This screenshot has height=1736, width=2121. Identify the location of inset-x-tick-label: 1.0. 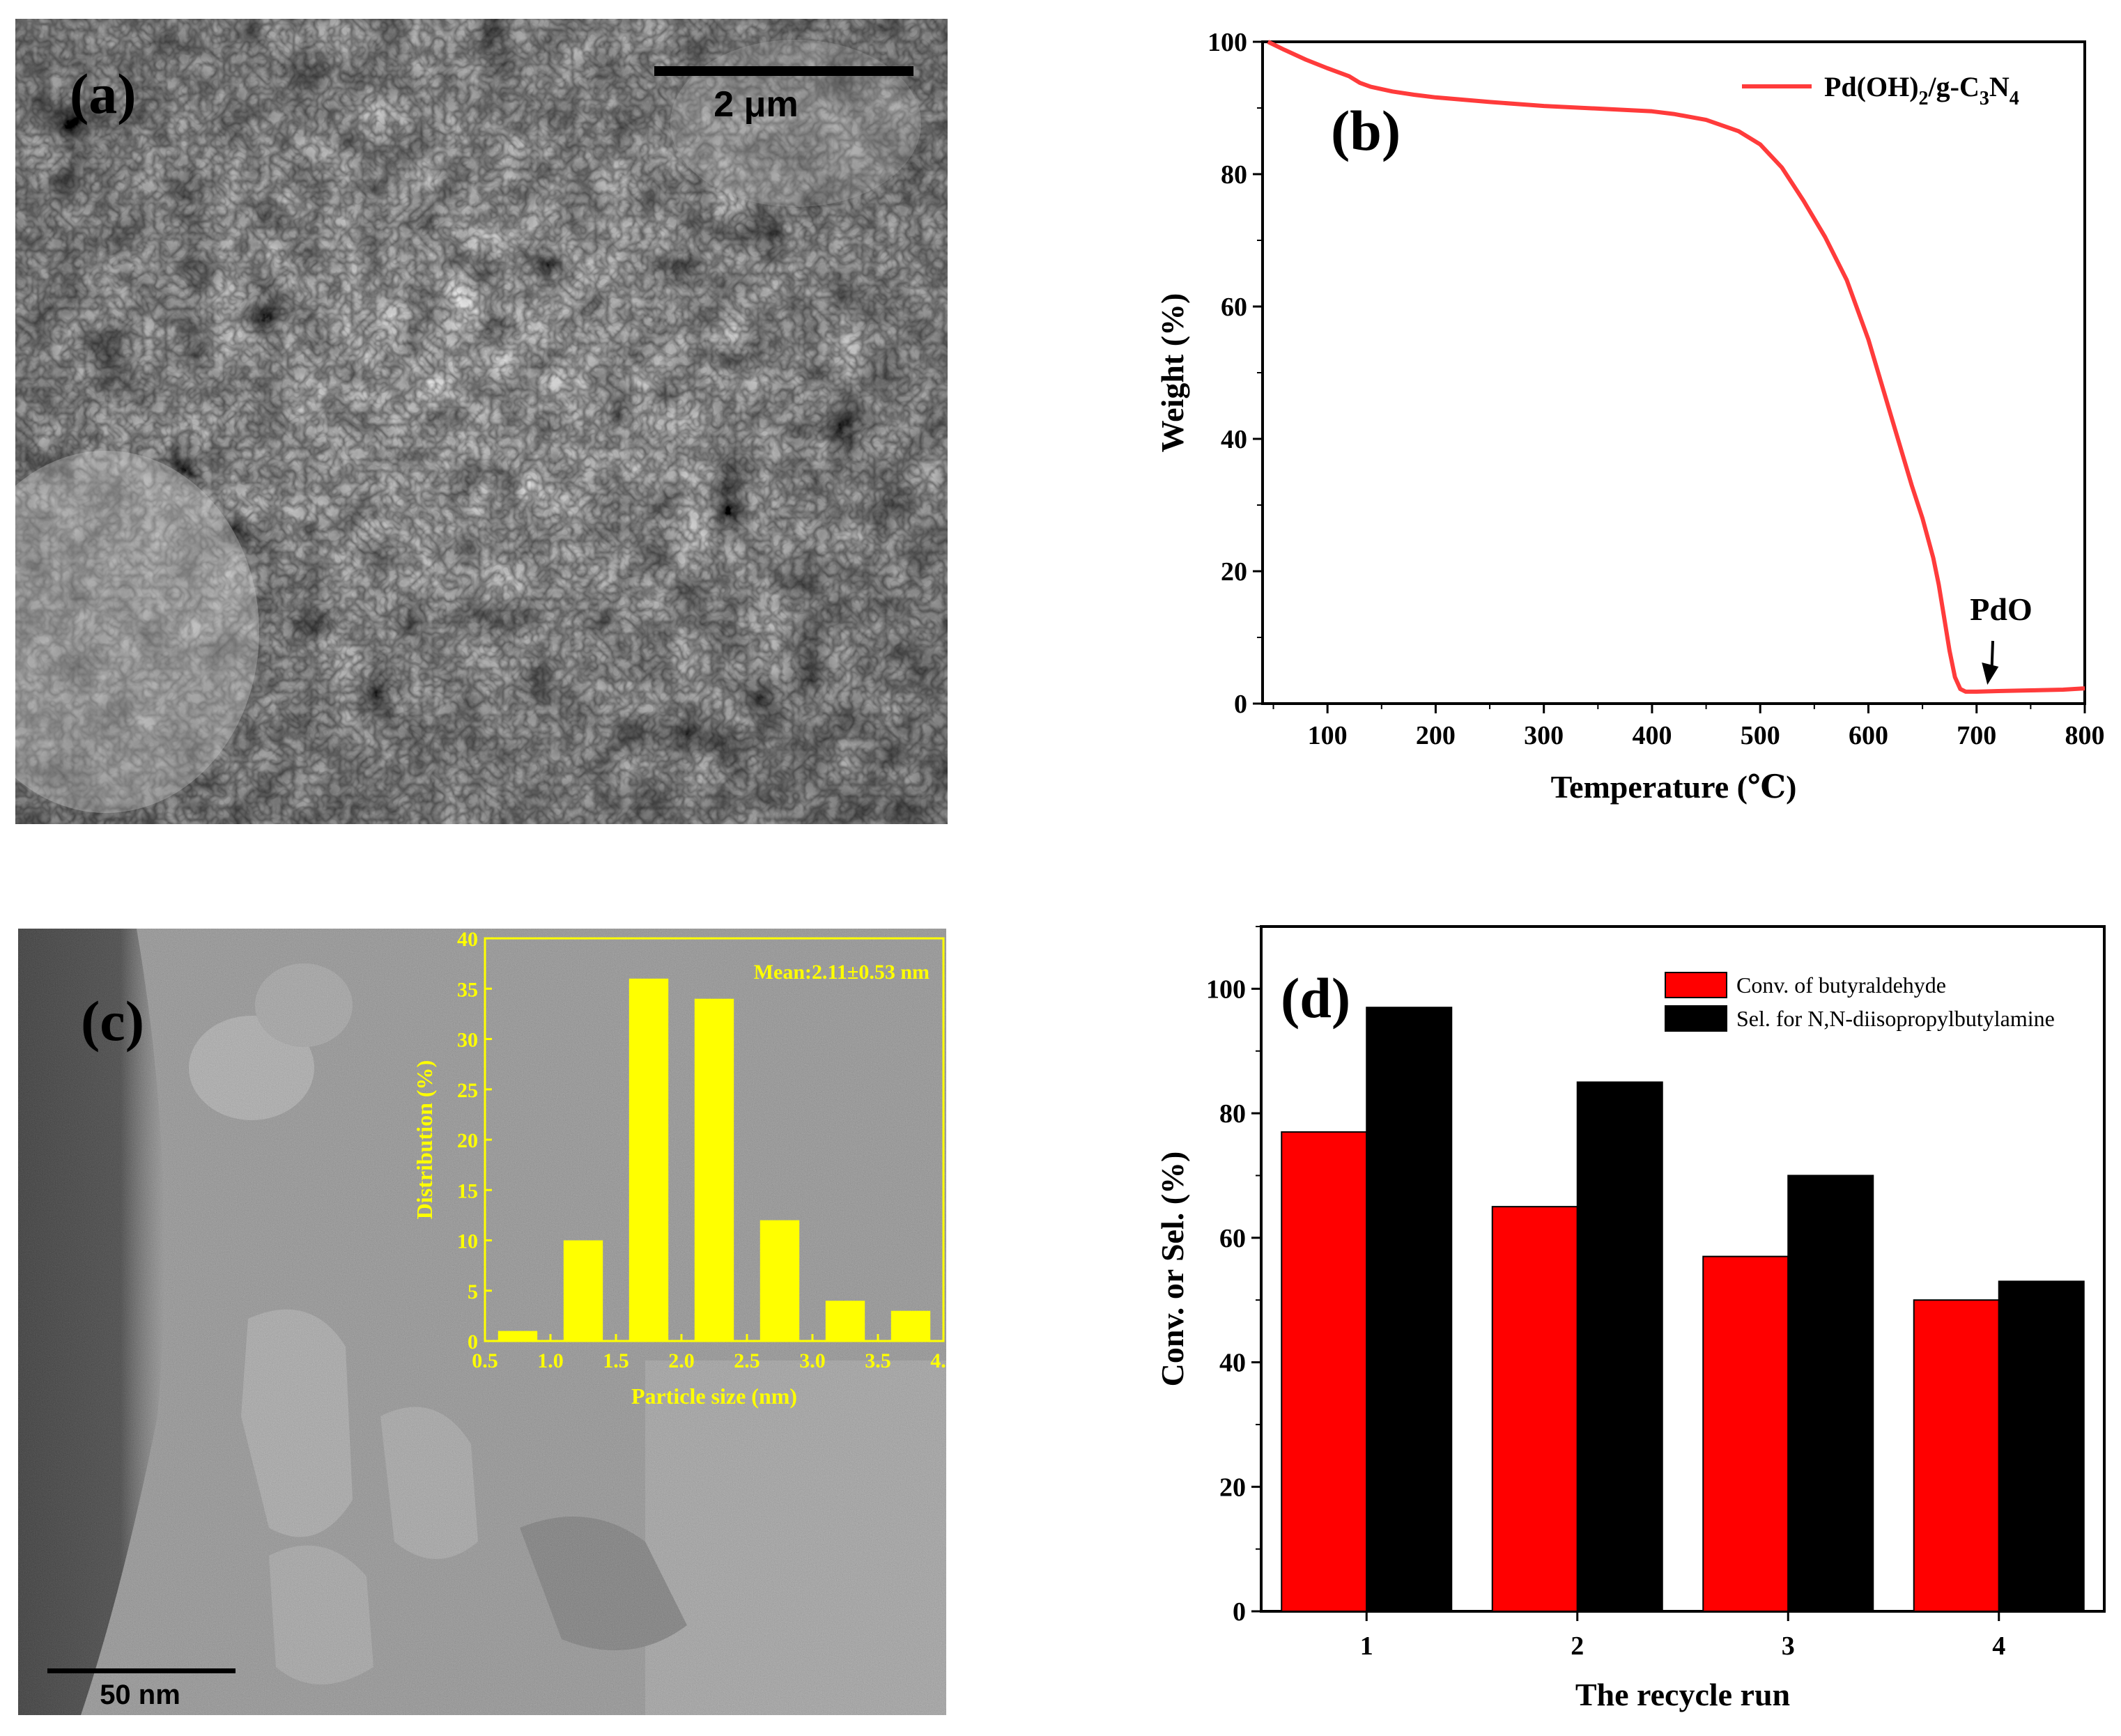
(550, 1360).